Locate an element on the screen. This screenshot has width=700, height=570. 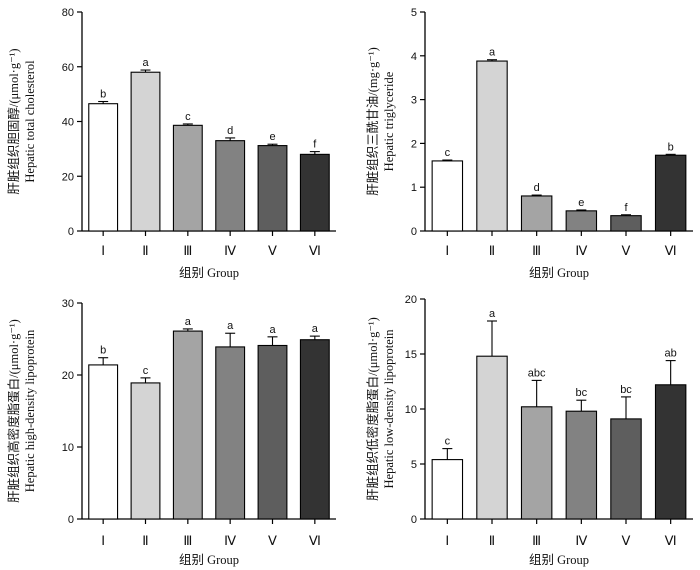
y-axis-label: Hepatic low-density lipoprotein is located at coordinates (389, 409).